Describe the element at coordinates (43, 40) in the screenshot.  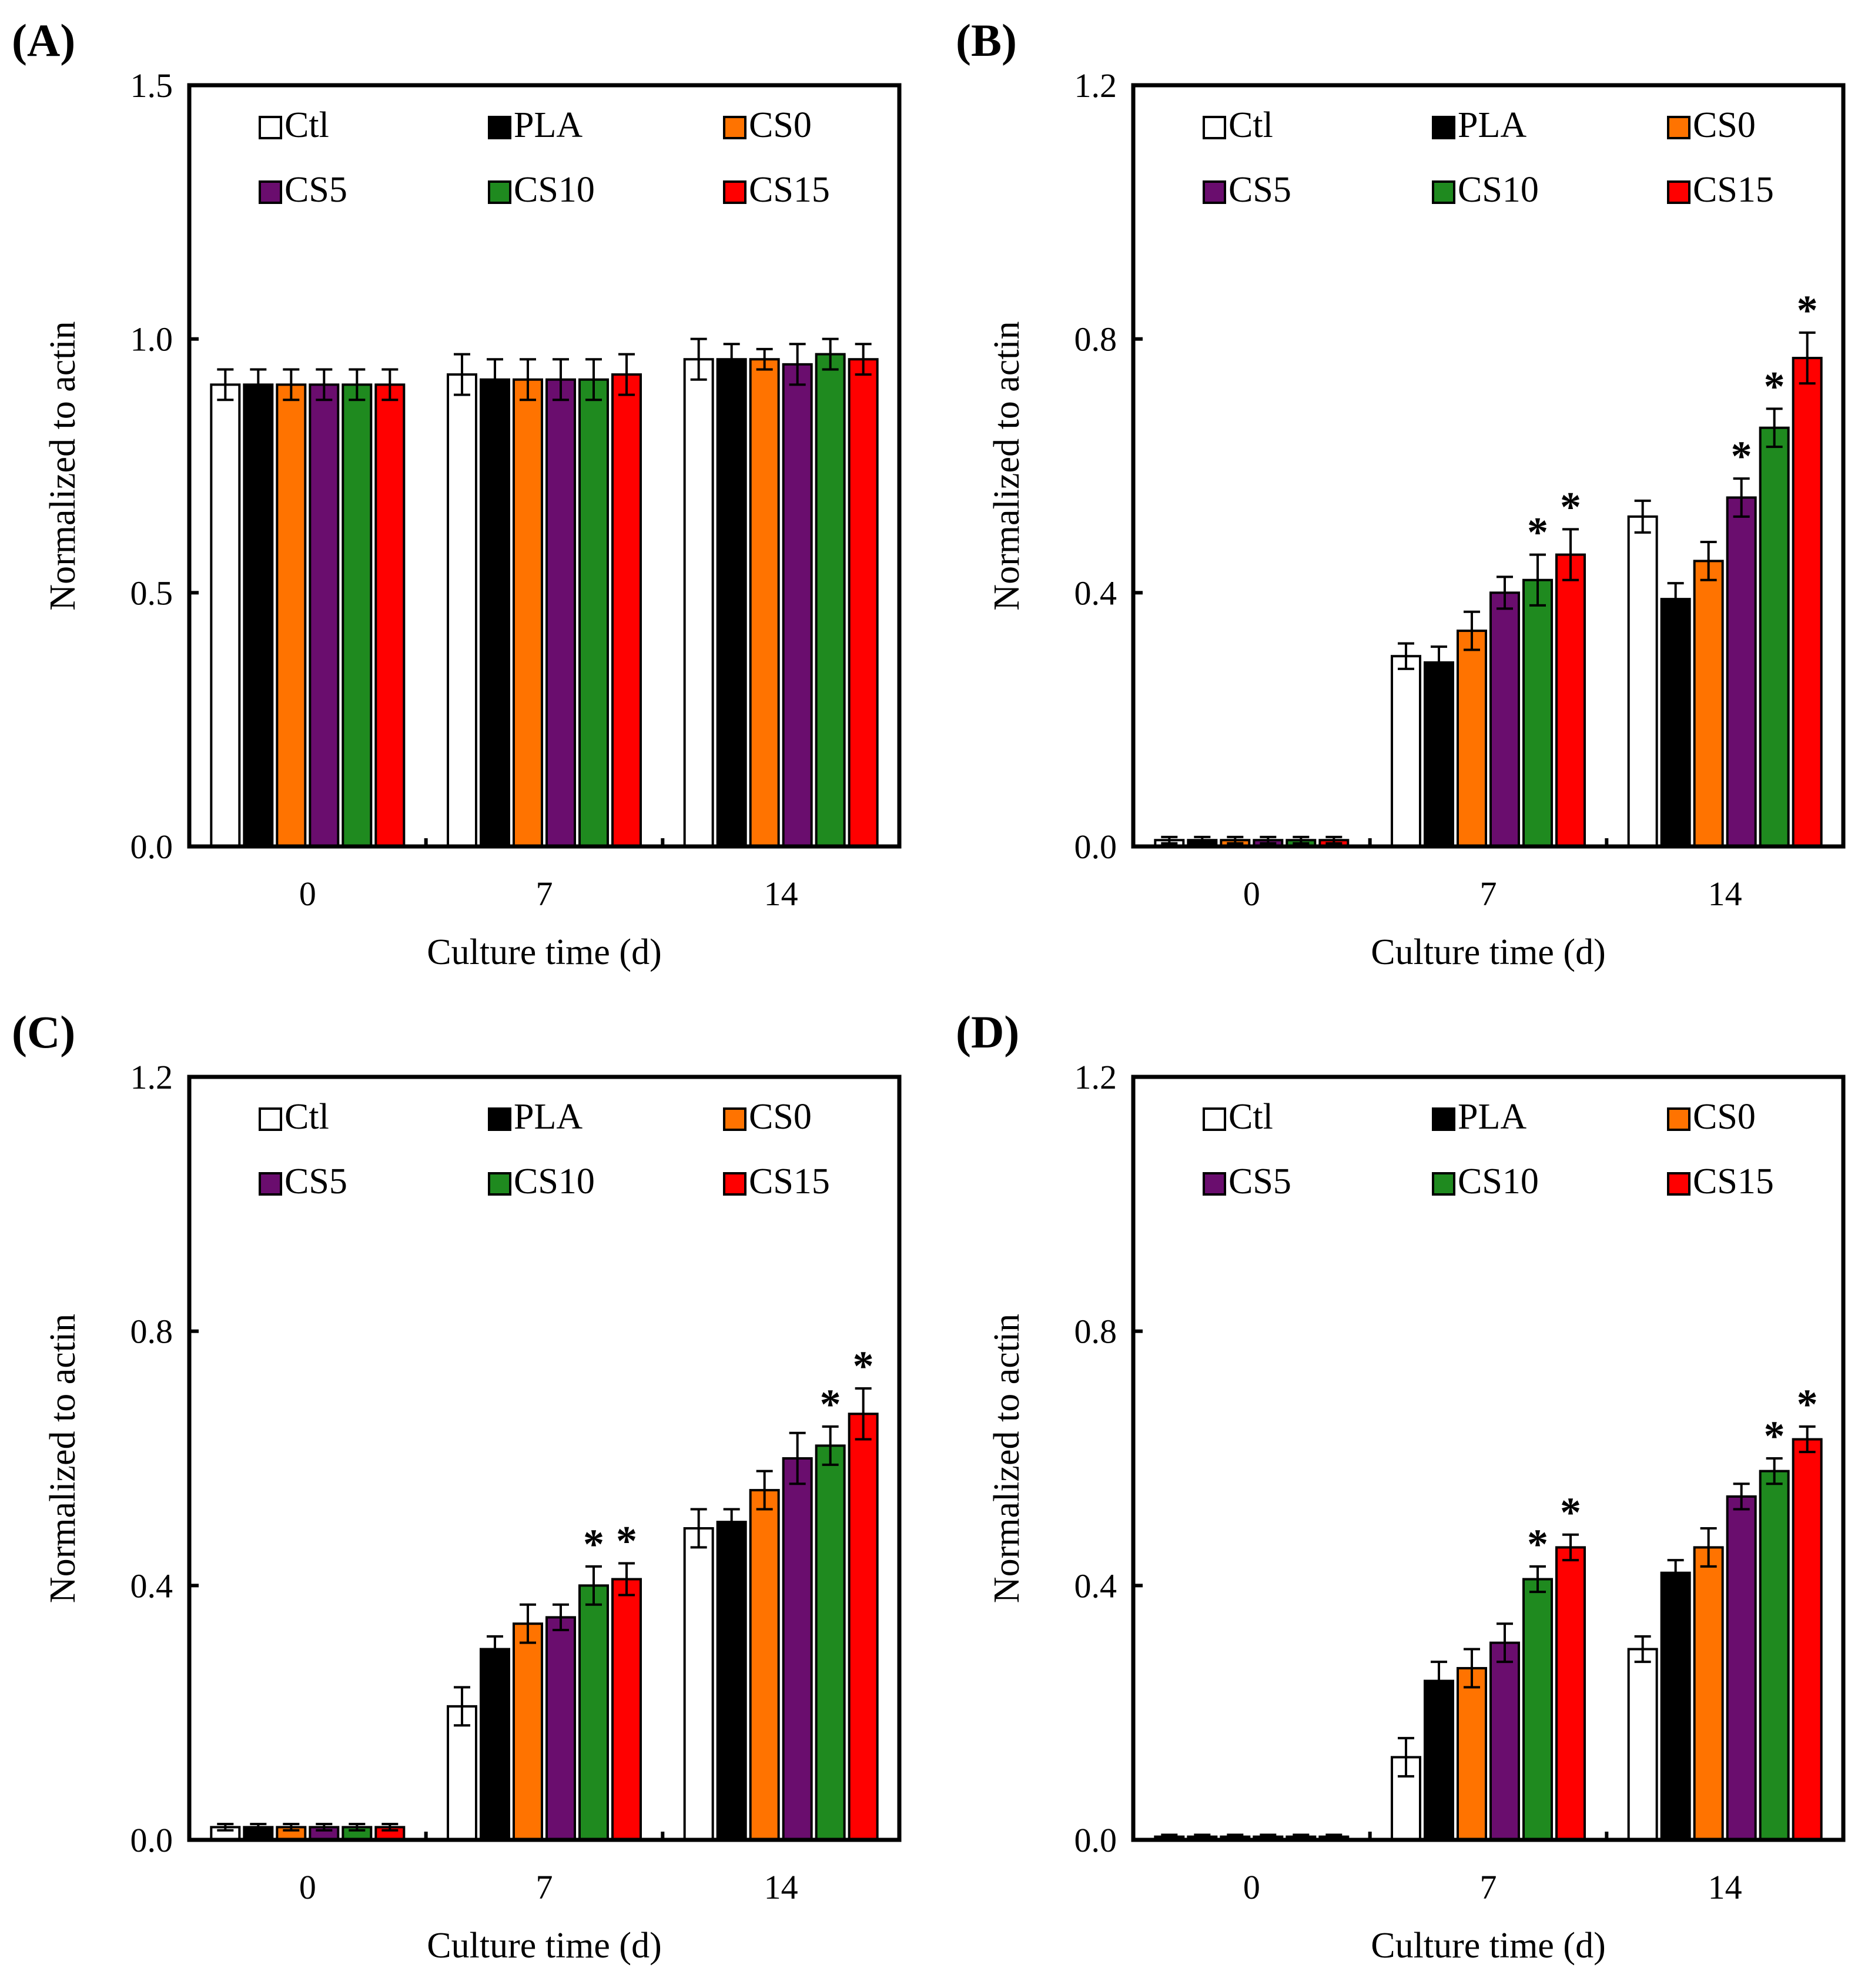
I see `panel-label: (A)` at that location.